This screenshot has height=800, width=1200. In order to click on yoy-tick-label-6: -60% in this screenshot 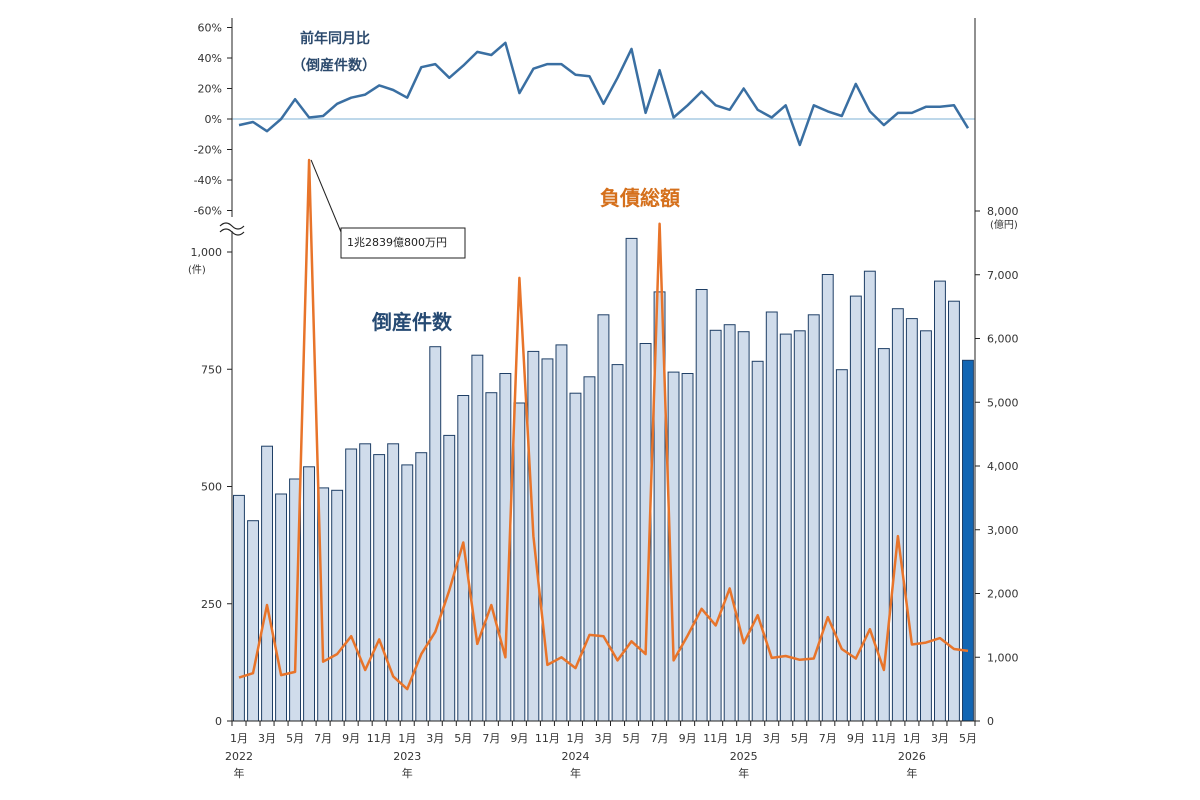, I will do `click(208, 211)`.